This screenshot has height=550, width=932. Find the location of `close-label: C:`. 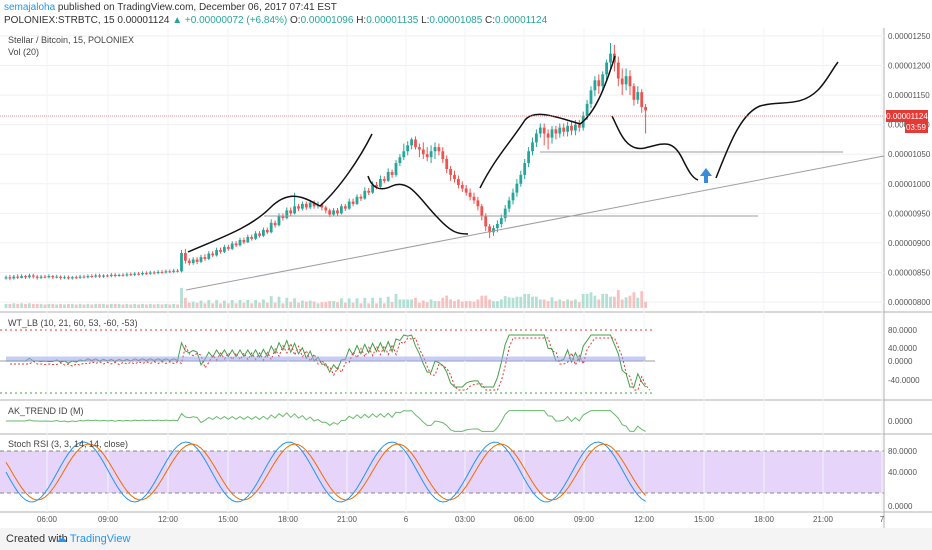

close-label: C: is located at coordinates (490, 20).